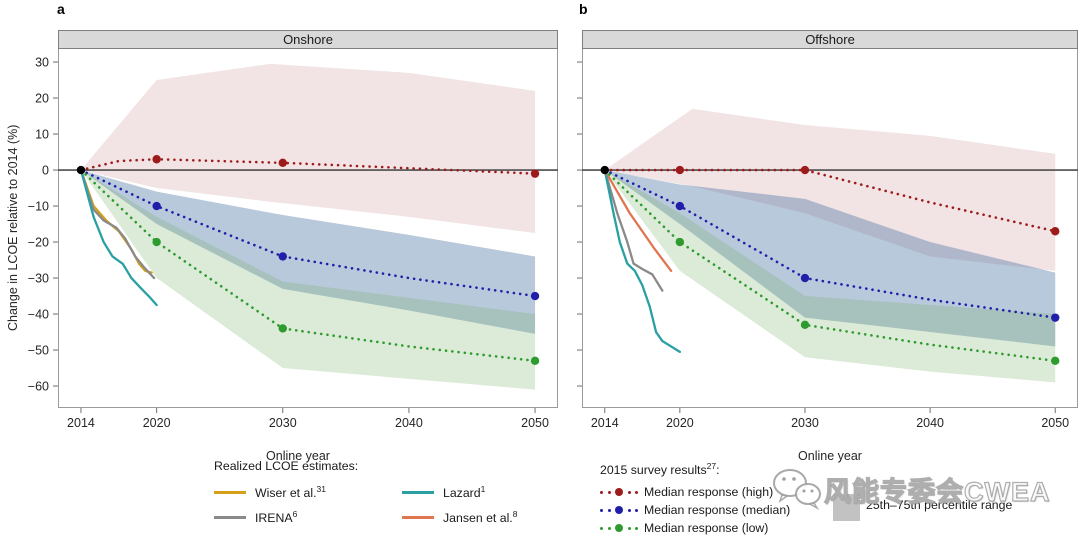 The height and width of the screenshot is (541, 1080). What do you see at coordinates (846, 507) in the screenshot?
I see `percentile-band-swatch` at bounding box center [846, 507].